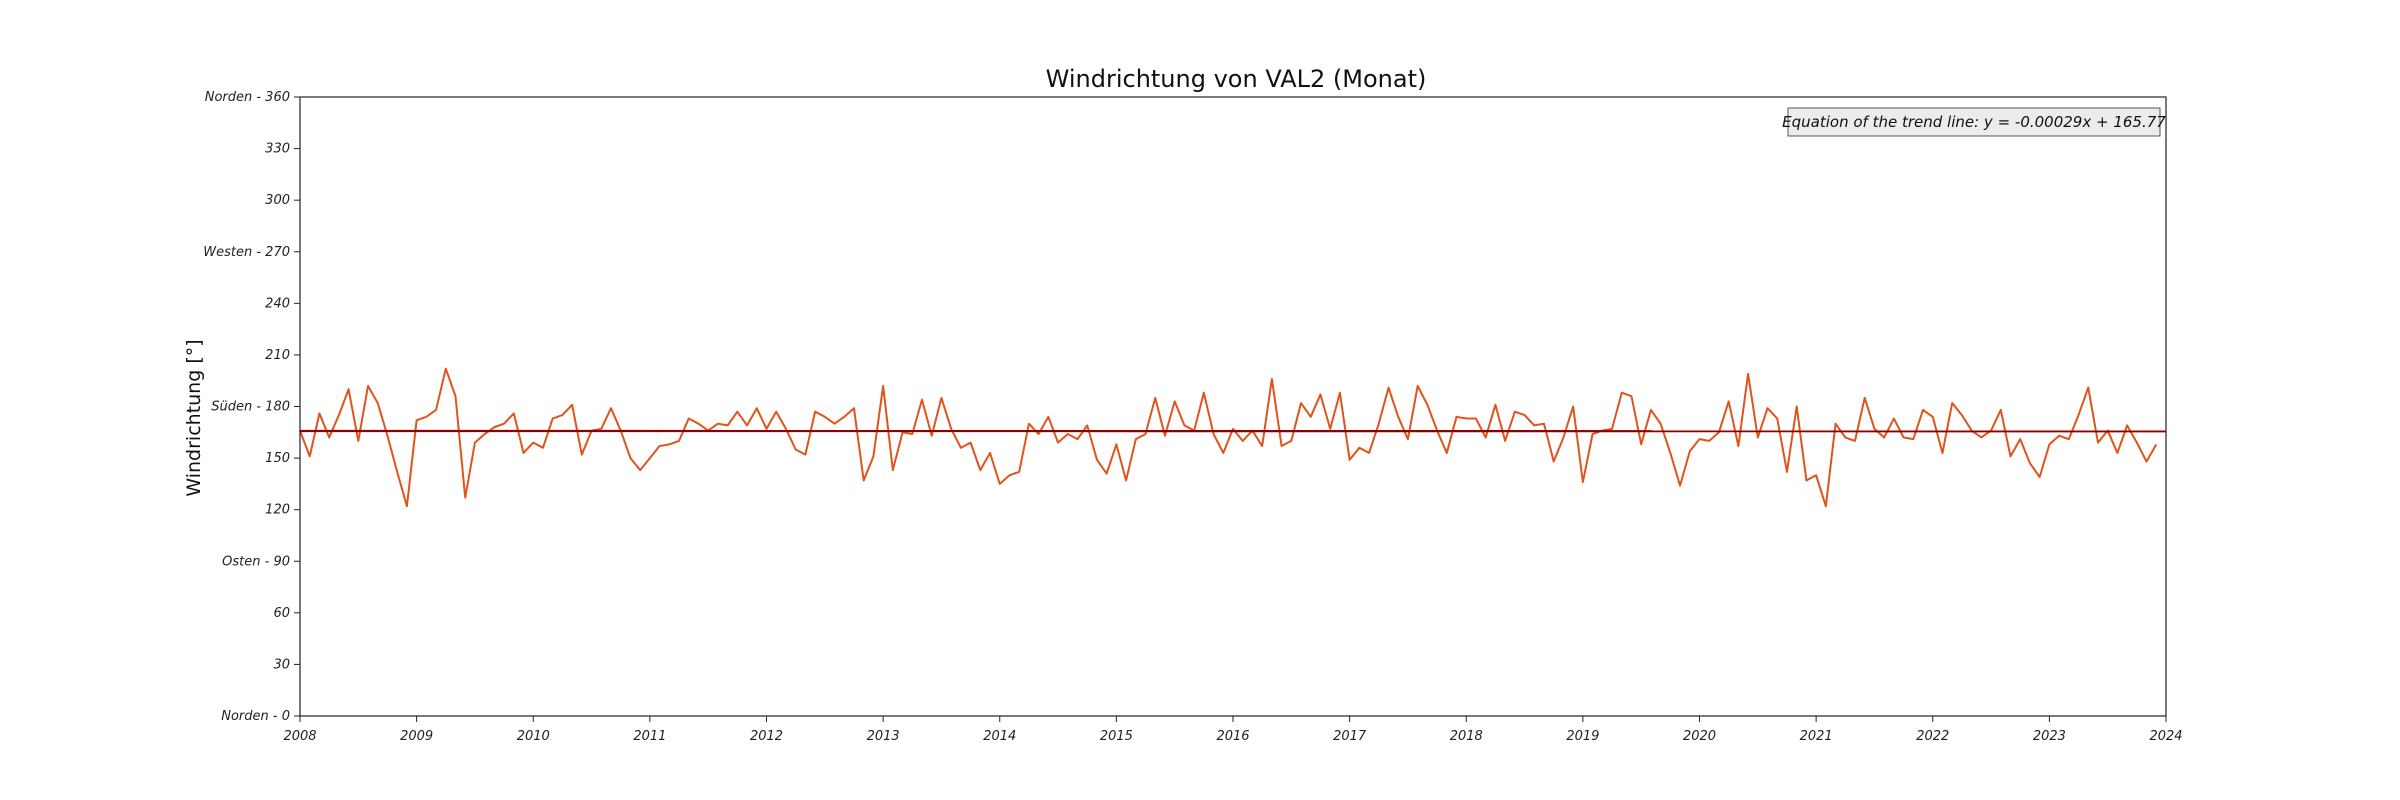  What do you see at coordinates (1350, 736) in the screenshot?
I see `x-tick-label: 2017` at bounding box center [1350, 736].